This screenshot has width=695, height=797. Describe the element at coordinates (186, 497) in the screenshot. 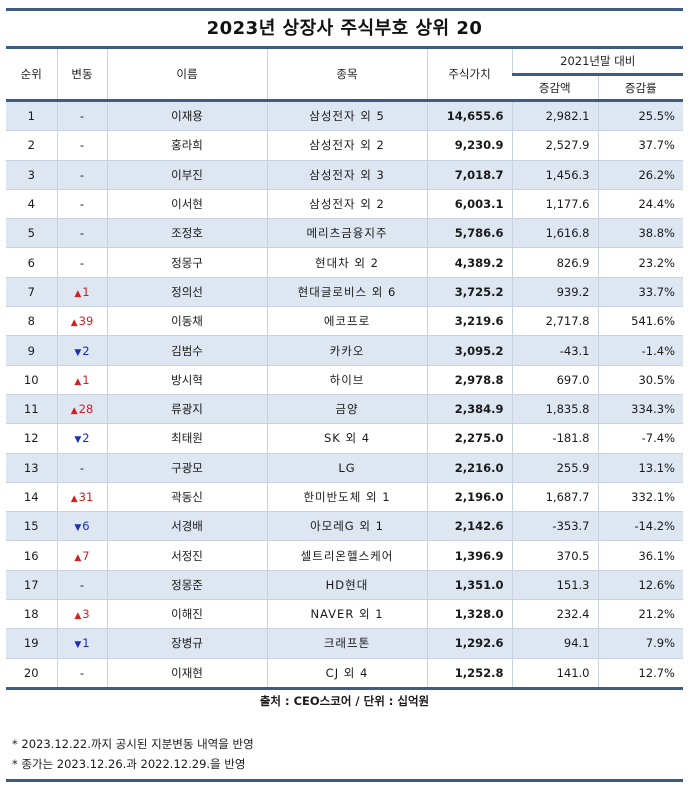

I see `cell-name: 곽동신` at that location.